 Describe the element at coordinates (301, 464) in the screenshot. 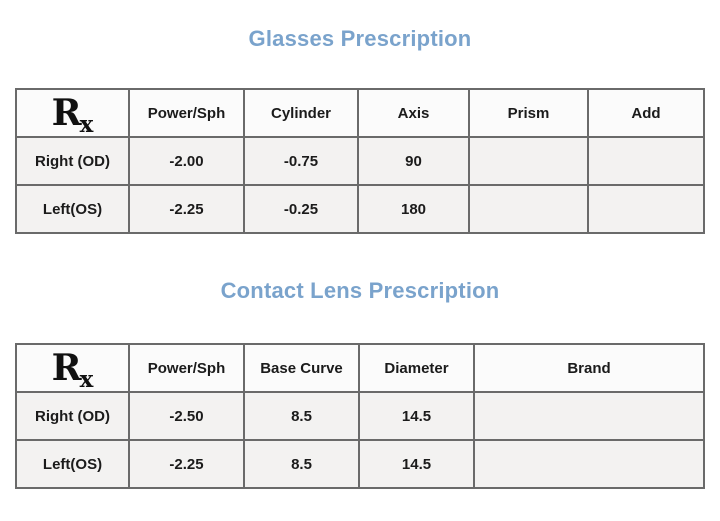

I see `contacts-left-base-curve: 8.5` at that location.